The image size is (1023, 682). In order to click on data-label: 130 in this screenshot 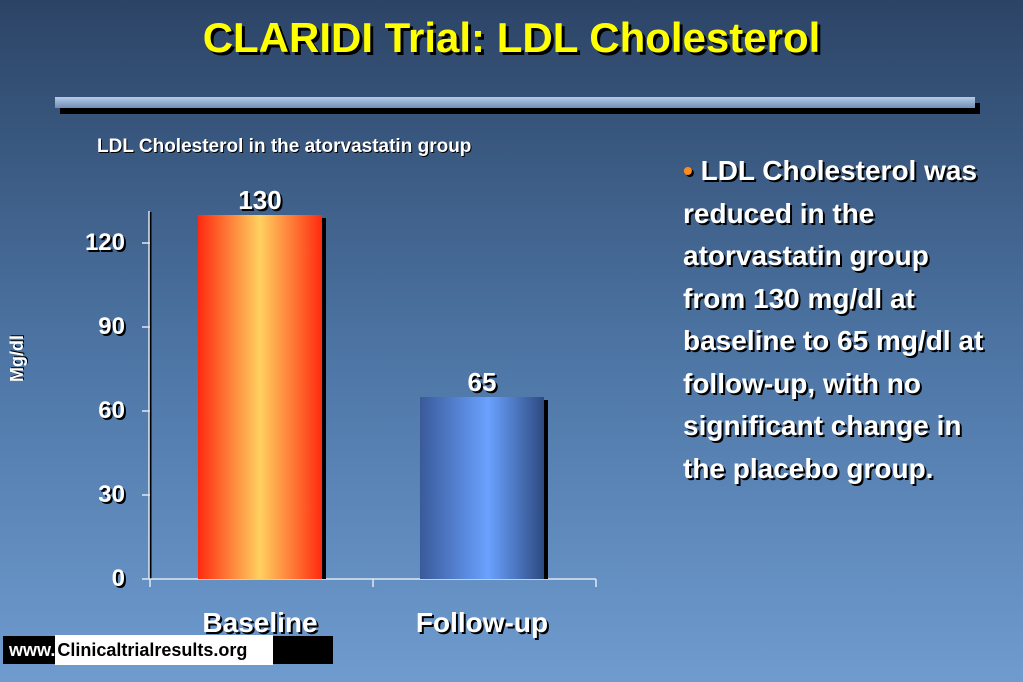, I will do `click(259, 200)`.